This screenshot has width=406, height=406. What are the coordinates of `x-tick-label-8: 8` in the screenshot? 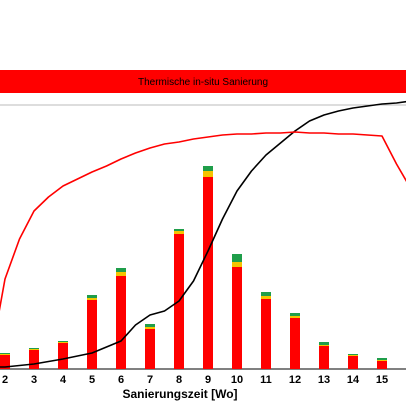 It's located at (179, 380).